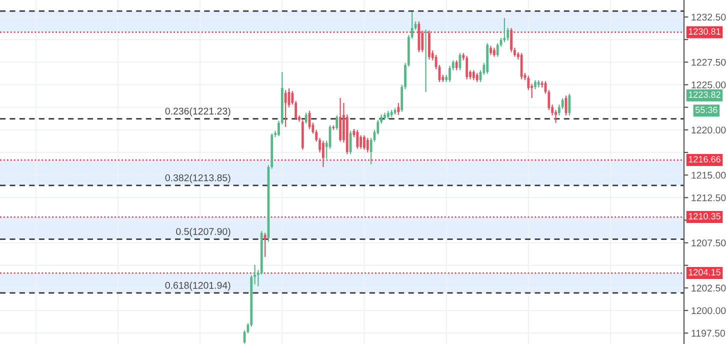  Describe the element at coordinates (197, 179) in the screenshot. I see `ref-line-label: 0.382(1213.85)` at that location.